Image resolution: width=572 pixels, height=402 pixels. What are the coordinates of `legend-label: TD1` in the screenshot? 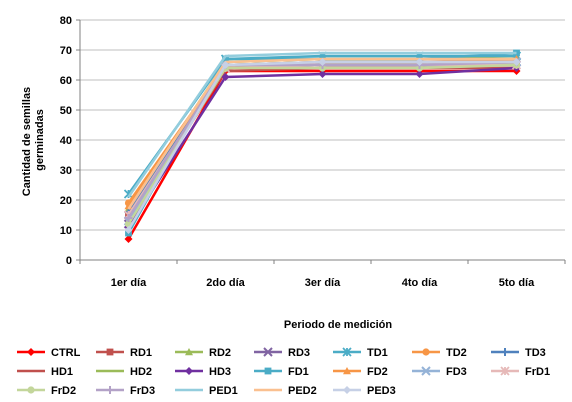 It's located at (377, 353).